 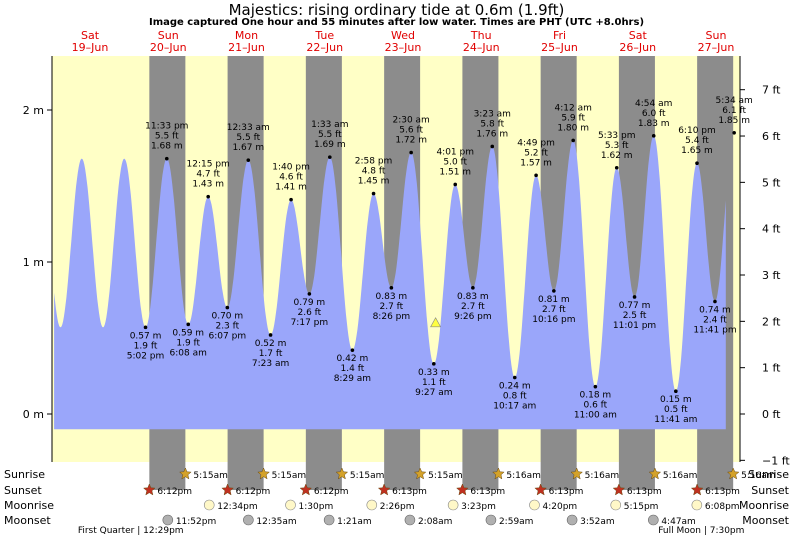 I want to click on tide-label: 4:54 am, so click(x=653, y=104).